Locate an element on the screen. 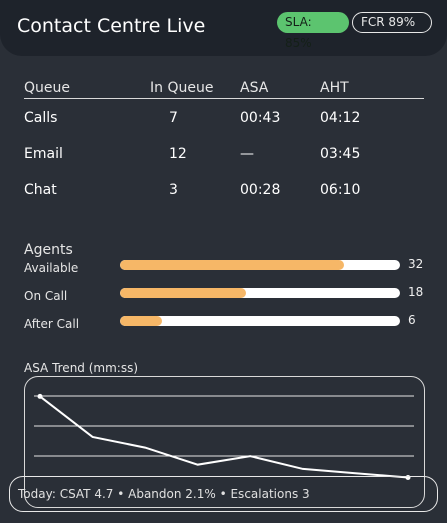 Image resolution: width=447 pixels, height=523 pixels. trend-title: ASA Trend (mm:ss) is located at coordinates (81, 368).